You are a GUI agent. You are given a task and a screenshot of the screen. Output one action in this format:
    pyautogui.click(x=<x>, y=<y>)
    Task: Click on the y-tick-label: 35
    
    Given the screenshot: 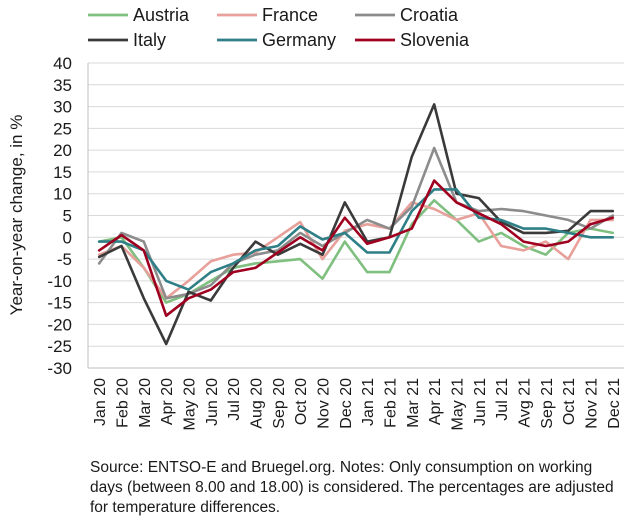 What is the action you would take?
    pyautogui.click(x=62, y=85)
    